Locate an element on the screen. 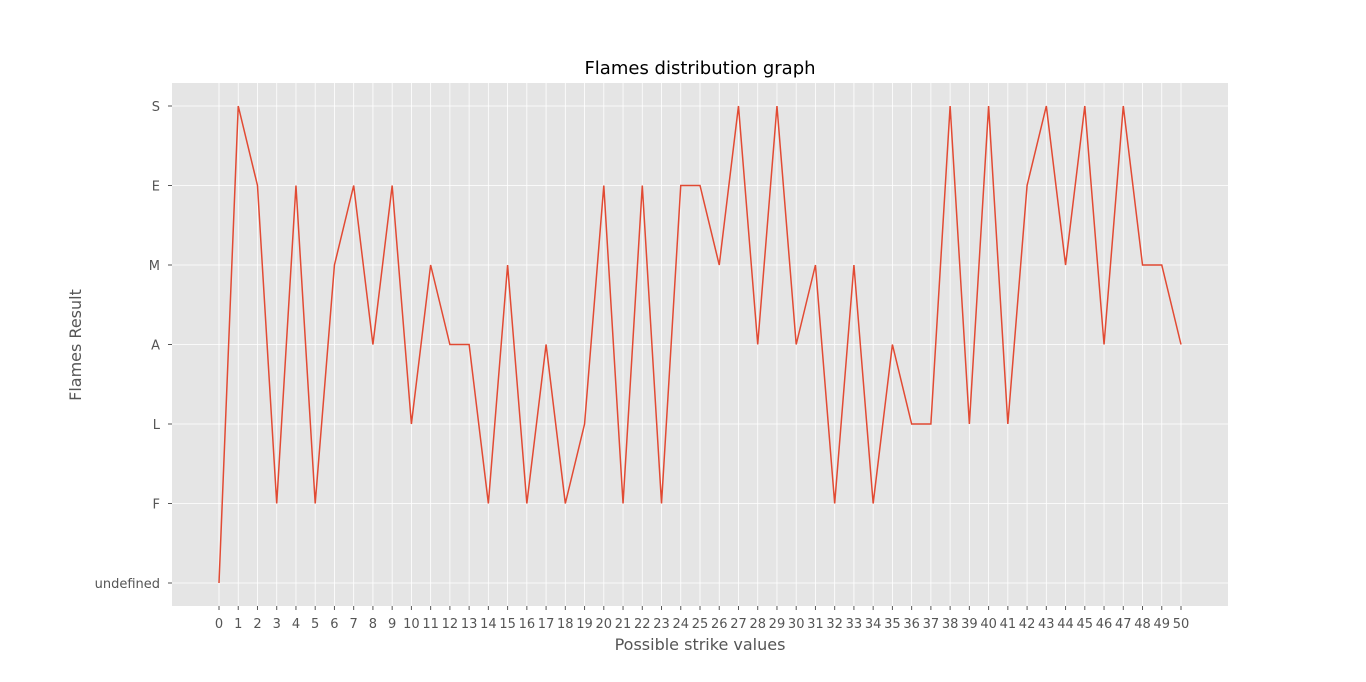 The width and height of the screenshot is (1366, 682). x-tick-label: 3 is located at coordinates (277, 624).